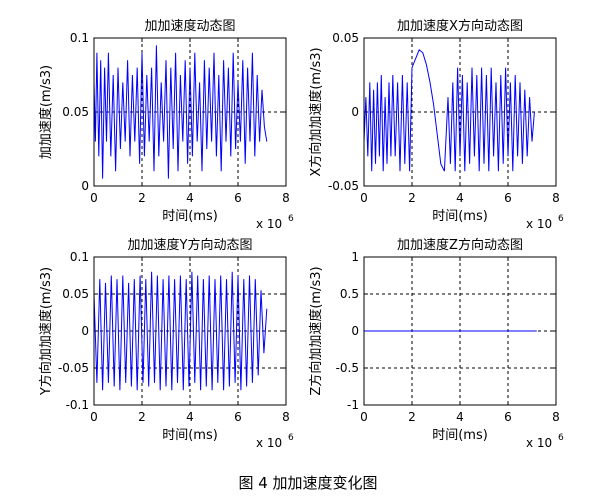  What do you see at coordinates (316, 330) in the screenshot?
I see `y-axis-label: Z方向加加速度(m/s3)` at bounding box center [316, 330].